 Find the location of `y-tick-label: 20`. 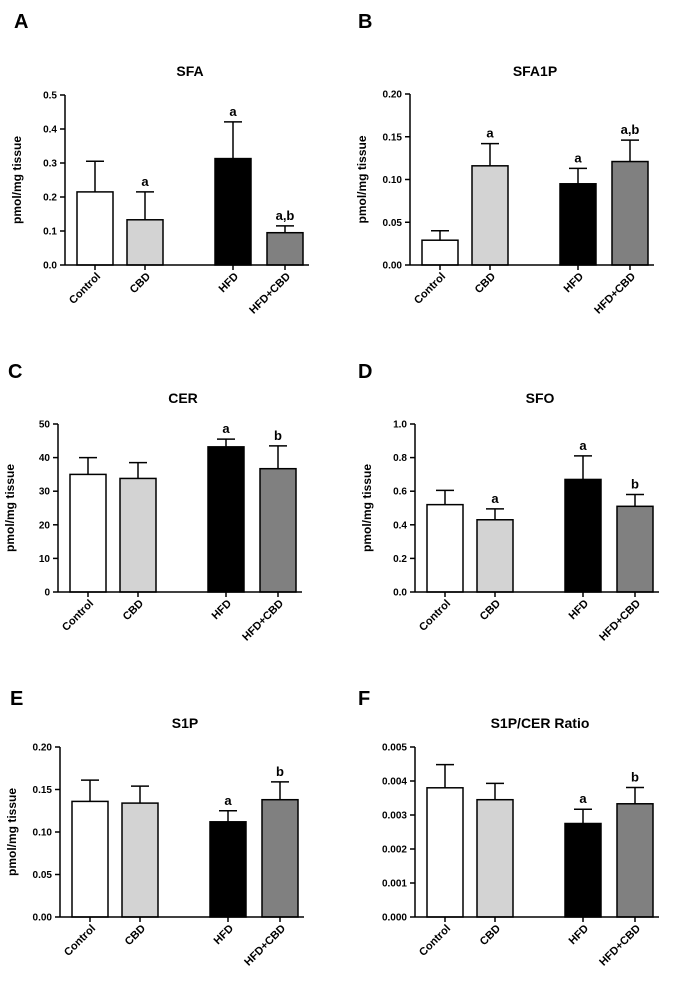

y-tick-label: 20 is located at coordinates (45, 525).